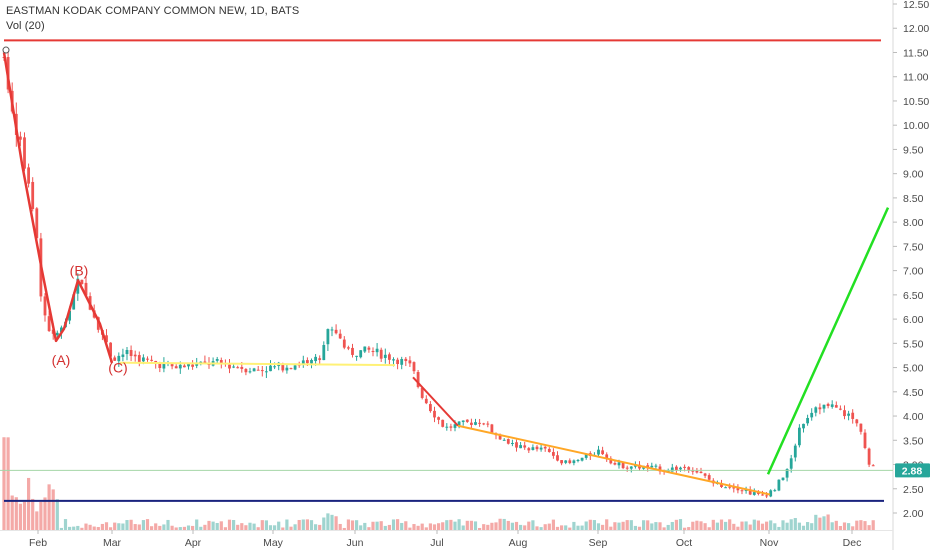 This screenshot has height=555, width=932. Describe the element at coordinates (6, 50) in the screenshot. I see `wave-origin-marker` at that location.